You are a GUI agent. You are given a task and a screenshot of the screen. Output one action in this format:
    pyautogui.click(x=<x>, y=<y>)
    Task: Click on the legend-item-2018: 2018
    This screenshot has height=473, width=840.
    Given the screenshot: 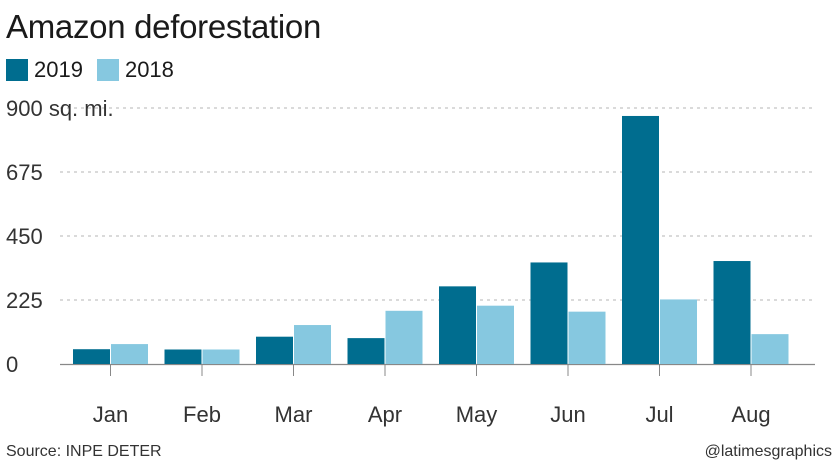 What is the action you would take?
    pyautogui.click(x=135, y=70)
    